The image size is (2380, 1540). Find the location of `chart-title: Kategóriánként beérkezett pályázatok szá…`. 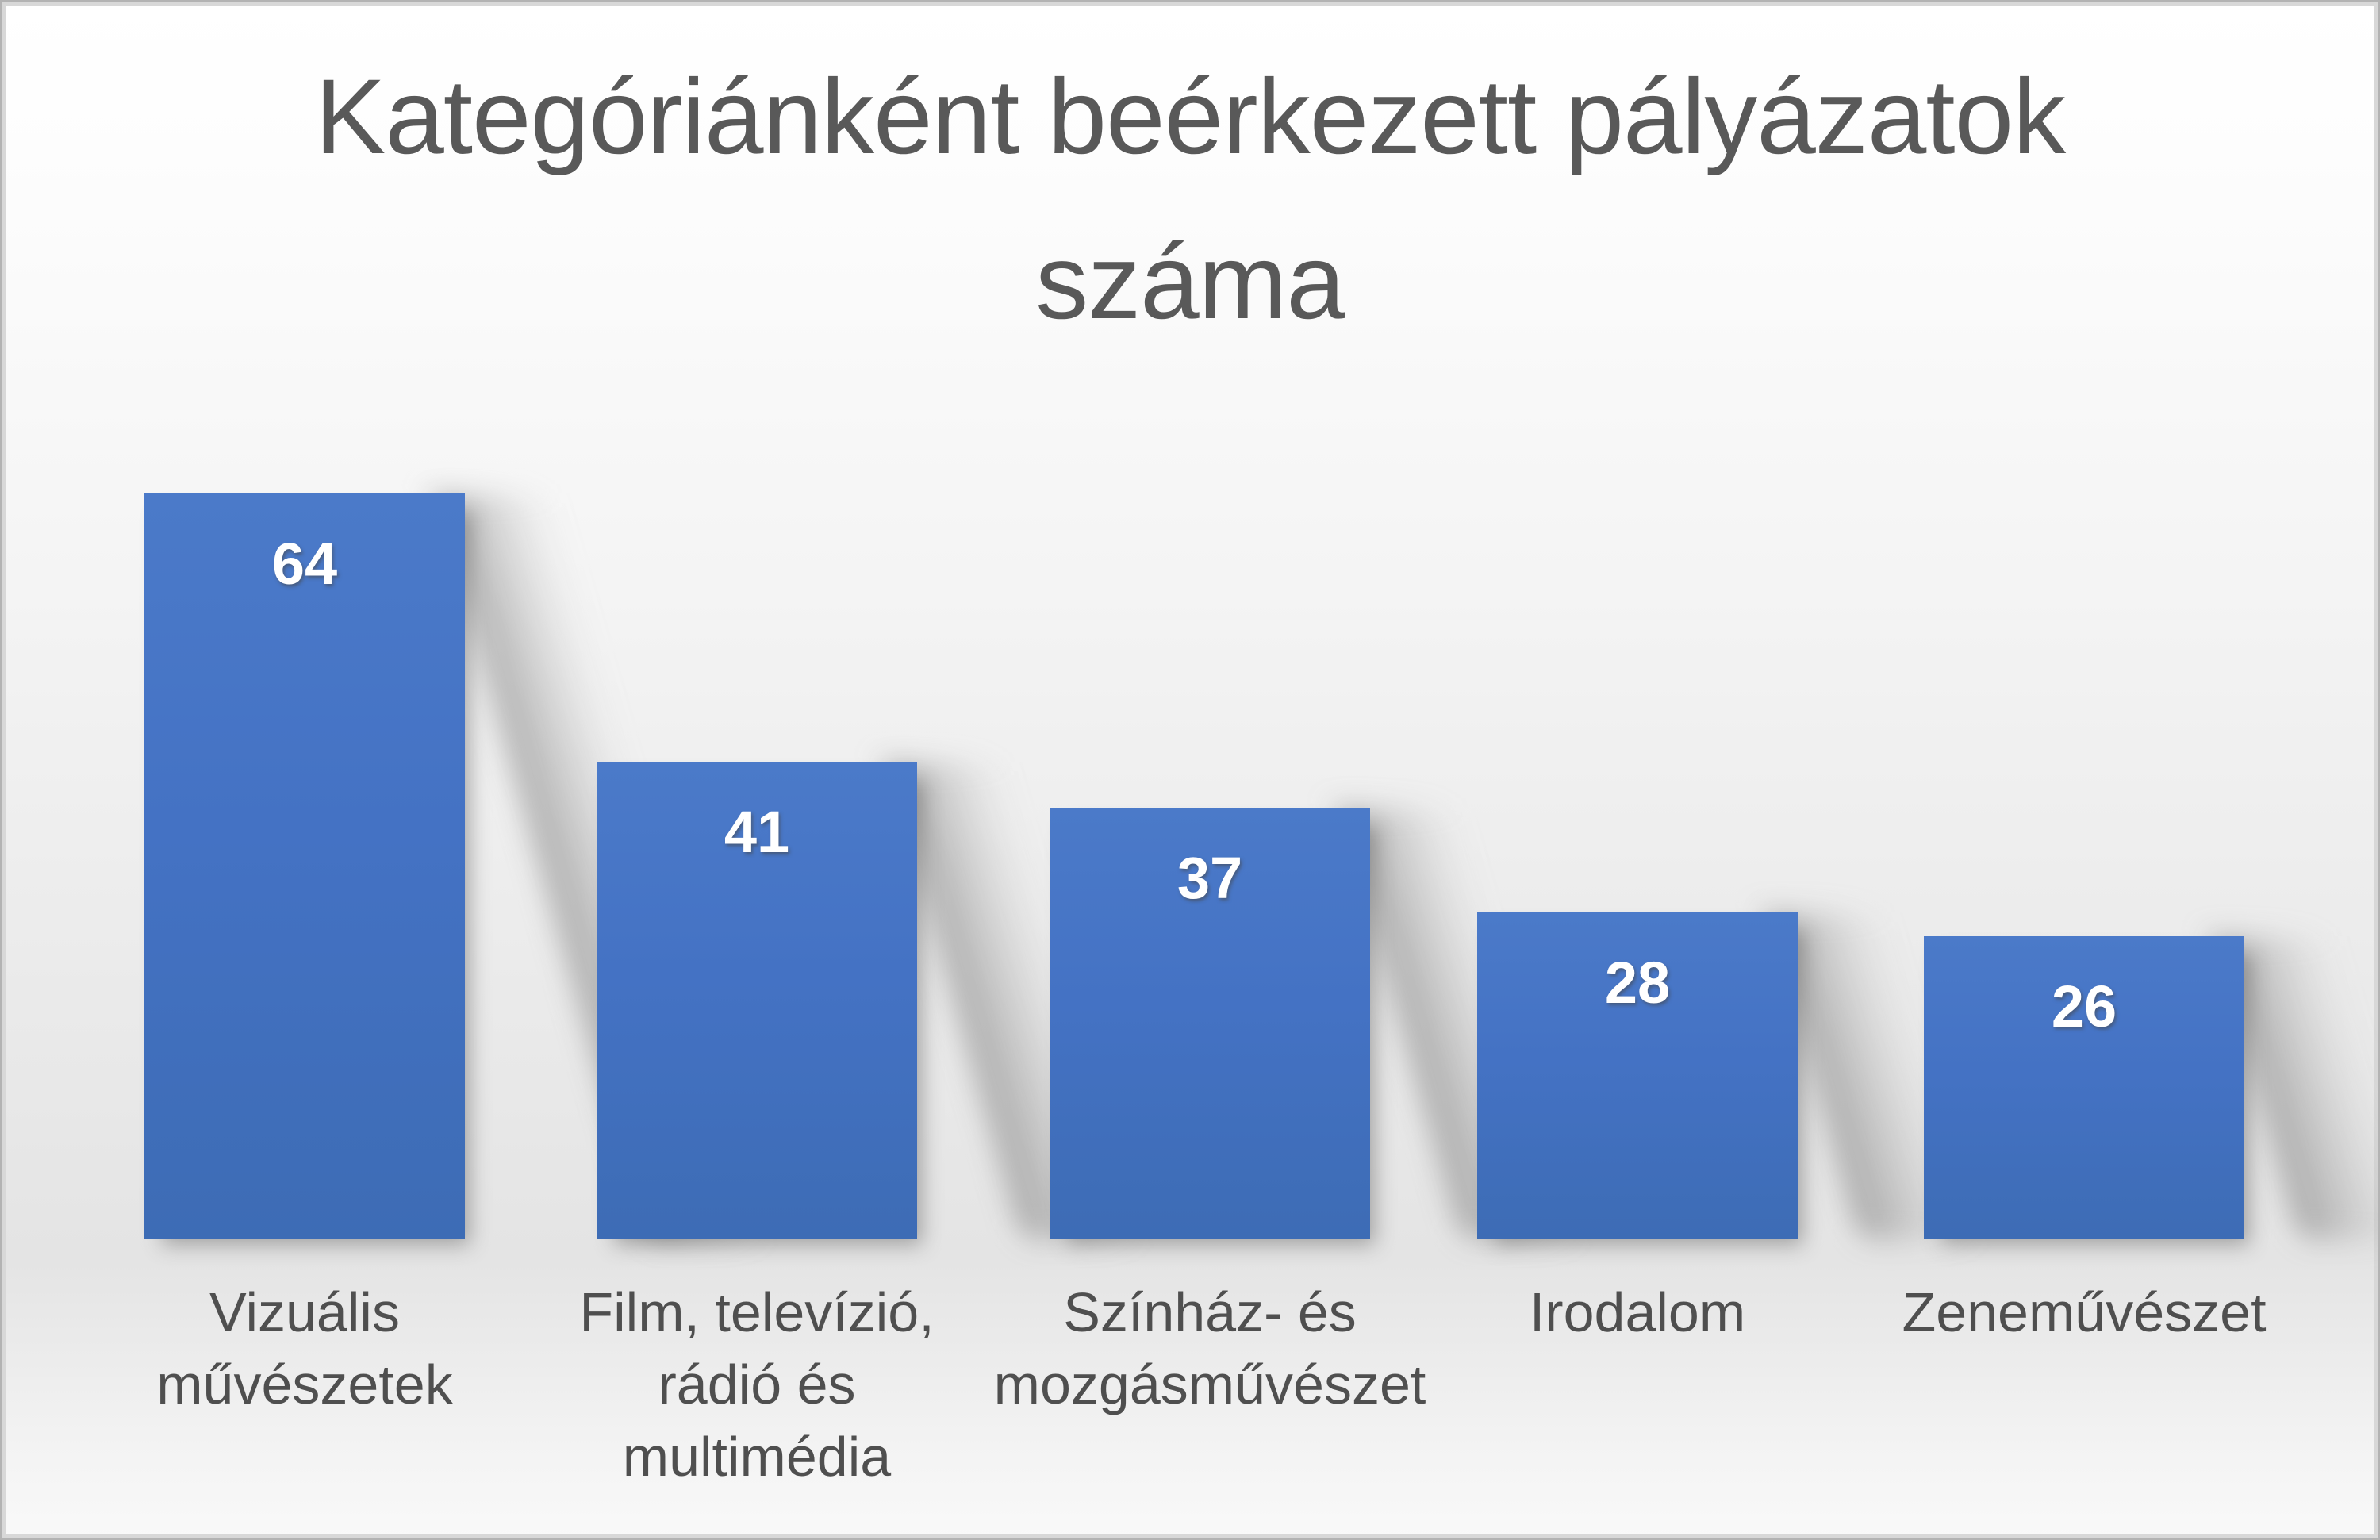

chart-title: Kategóriánként beérkezett pályázatok szá… is located at coordinates (1190, 199).